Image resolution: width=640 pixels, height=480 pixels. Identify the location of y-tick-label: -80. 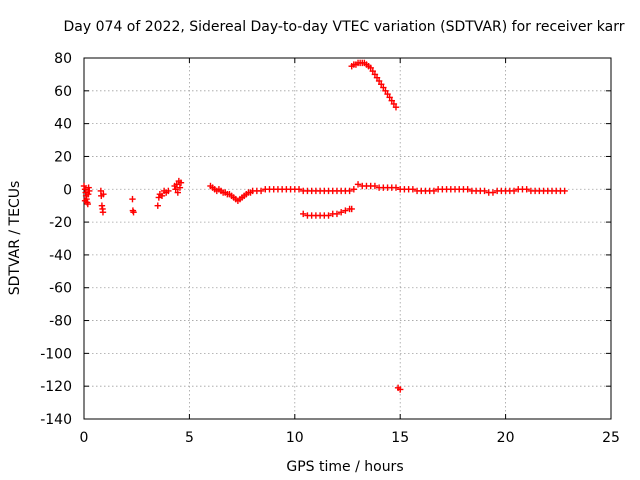
(60, 322).